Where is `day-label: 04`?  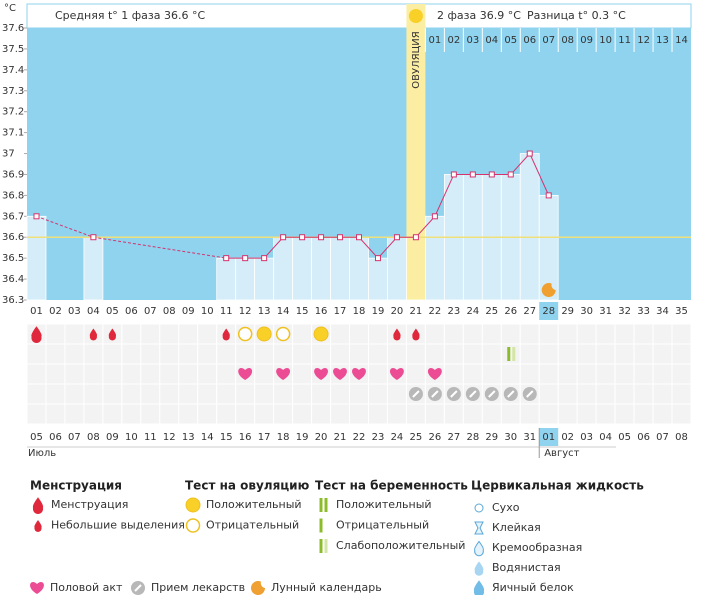 day-label: 04 is located at coordinates (93, 311).